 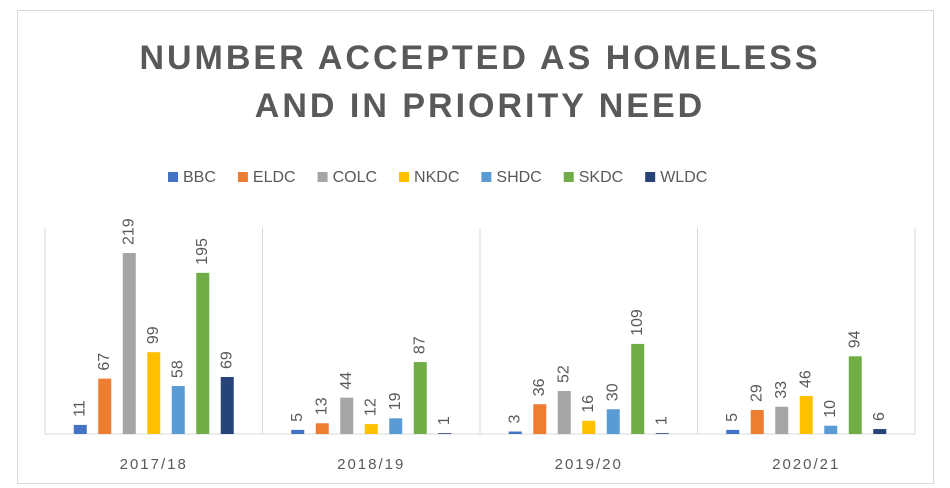 What do you see at coordinates (128, 231) in the screenshot?
I see `data-label: 219` at bounding box center [128, 231].